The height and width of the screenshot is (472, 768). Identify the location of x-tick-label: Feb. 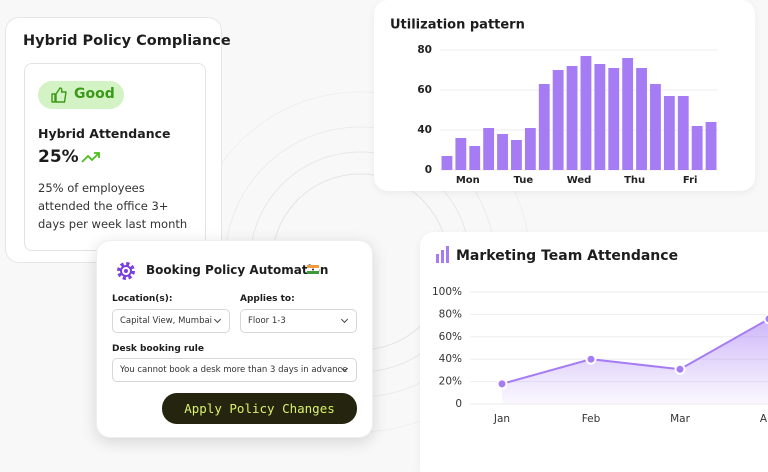
(591, 419).